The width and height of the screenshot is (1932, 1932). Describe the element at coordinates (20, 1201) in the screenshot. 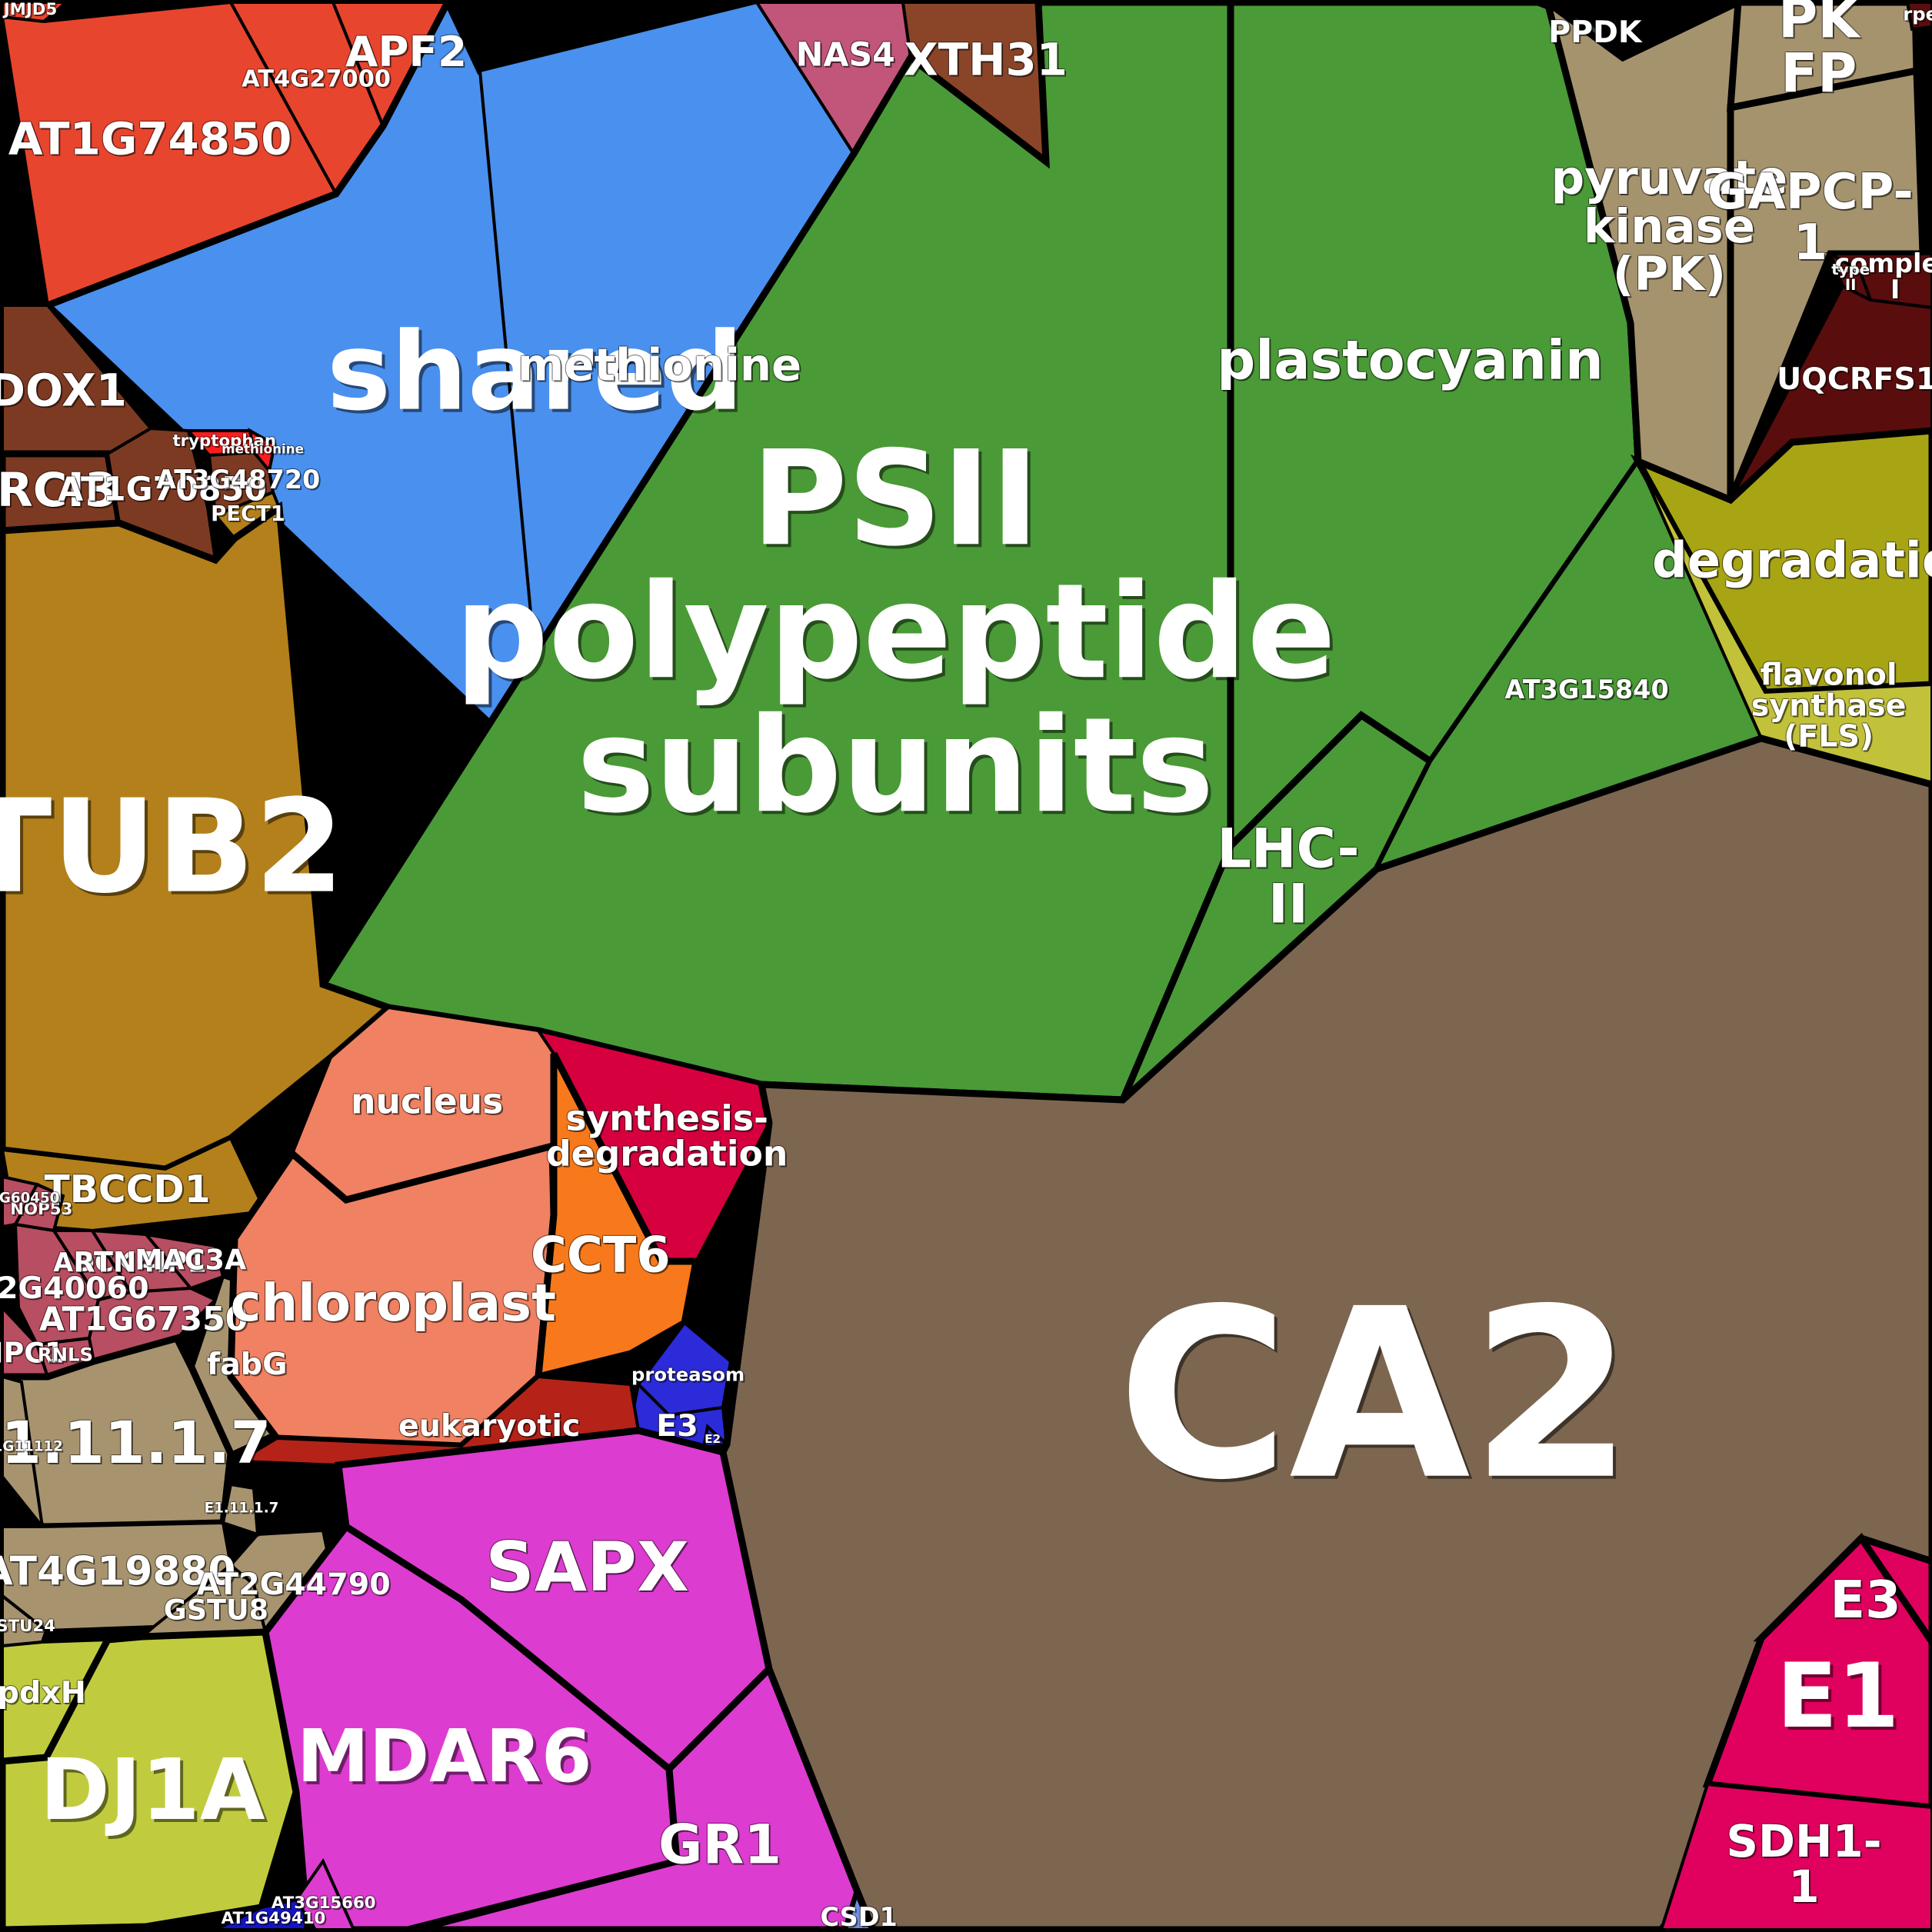

I see `voronoi-cell-at3g60450` at that location.